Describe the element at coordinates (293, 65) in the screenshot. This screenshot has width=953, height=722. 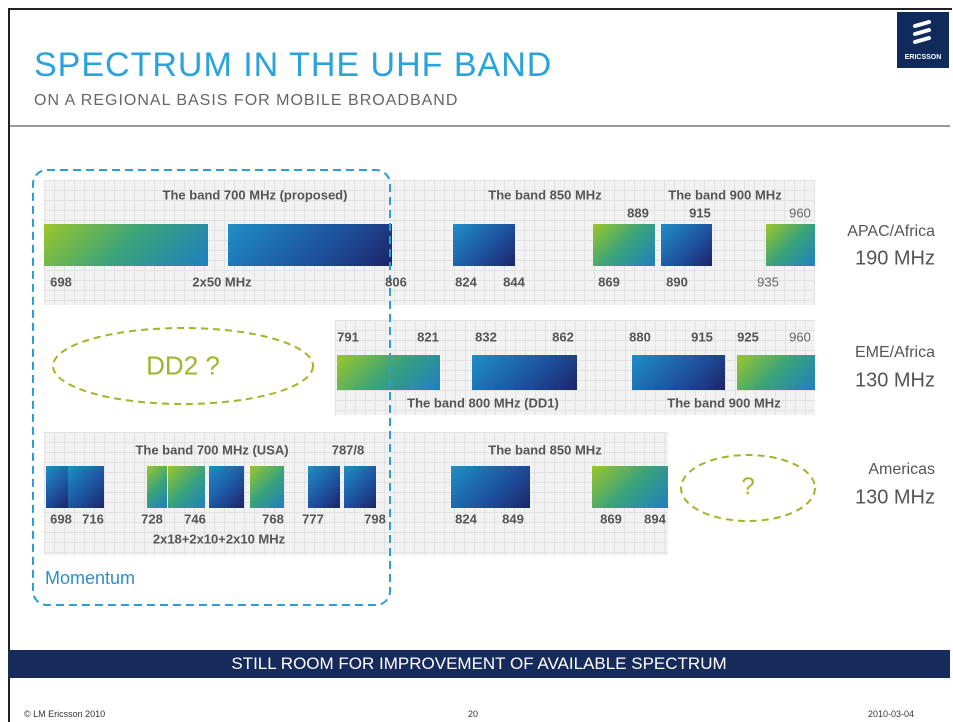
I see `title: SPECTRUM IN THE UHF BAND` at that location.